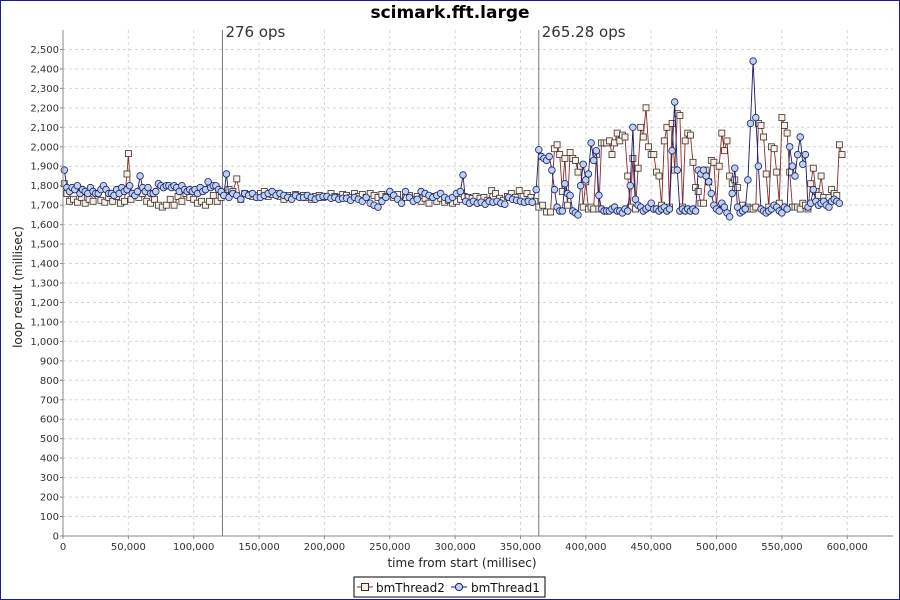  I want to click on x-tick-label: 150,000, so click(258, 547).